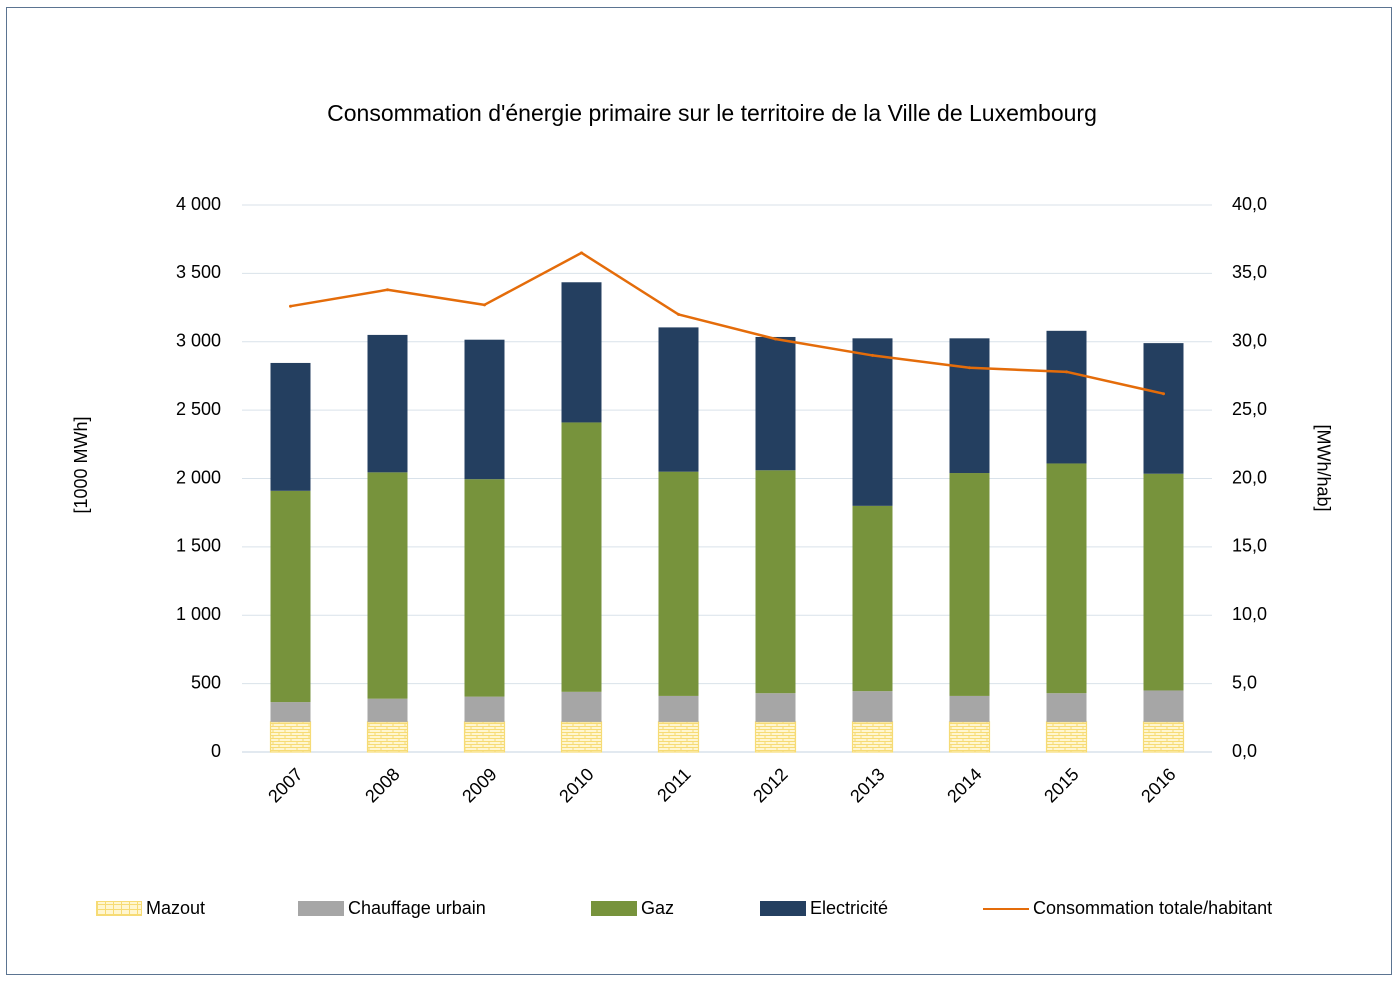 This screenshot has width=1400, height=984. Describe the element at coordinates (1163, 408) in the screenshot. I see `bar-electricite-2016` at that location.